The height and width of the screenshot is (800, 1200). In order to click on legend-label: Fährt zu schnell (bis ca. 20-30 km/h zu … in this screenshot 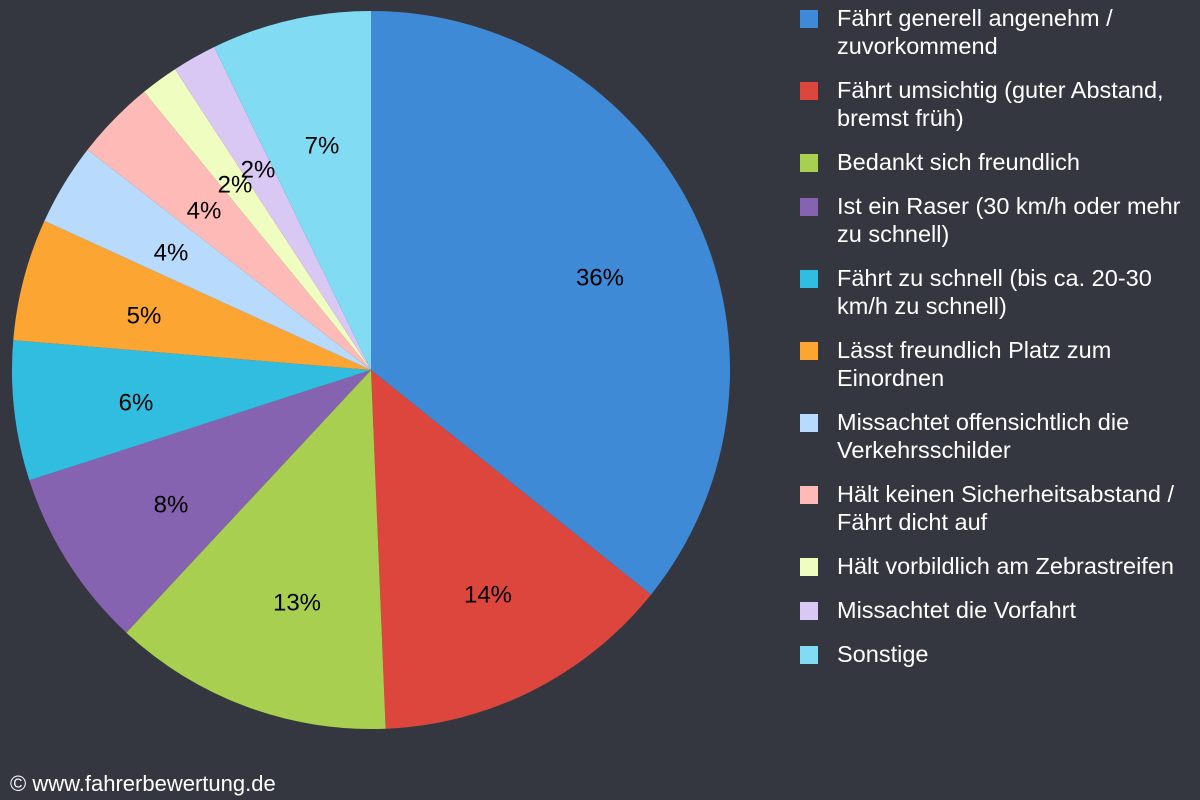, I will do `click(994, 292)`.